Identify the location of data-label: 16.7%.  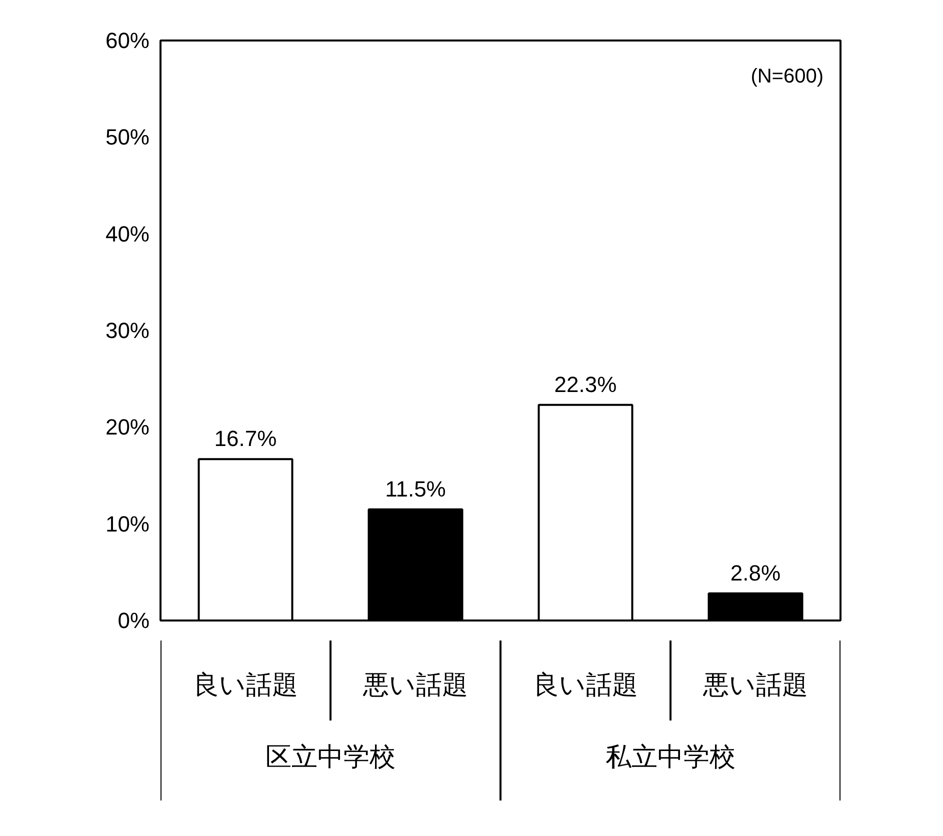
(245, 439).